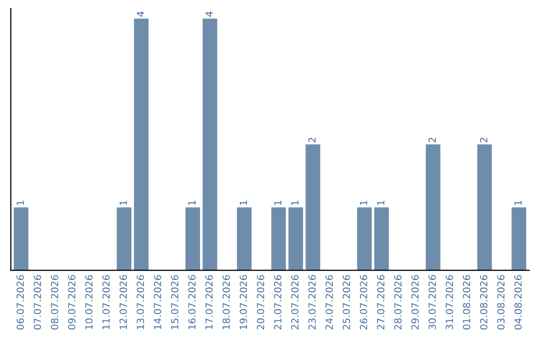 The height and width of the screenshot is (340, 540). Describe the element at coordinates (380, 302) in the screenshot. I see `x-tick-label: 27.07.2026` at that location.